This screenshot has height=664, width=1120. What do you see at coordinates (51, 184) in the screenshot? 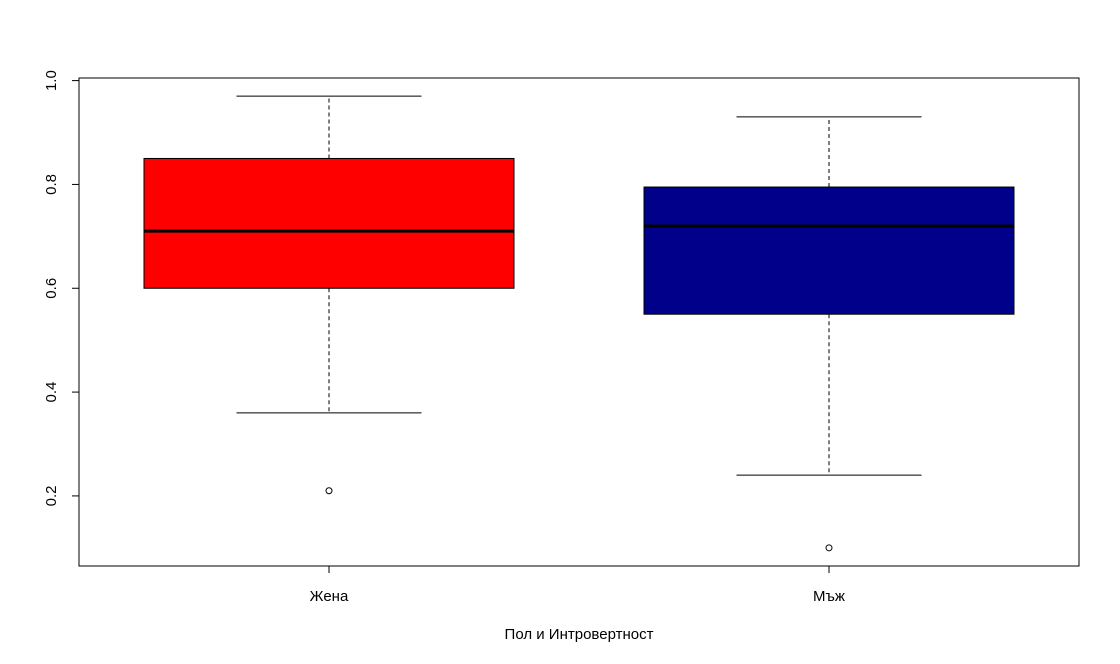
I see `y-tick-label: 0.8` at bounding box center [51, 184].